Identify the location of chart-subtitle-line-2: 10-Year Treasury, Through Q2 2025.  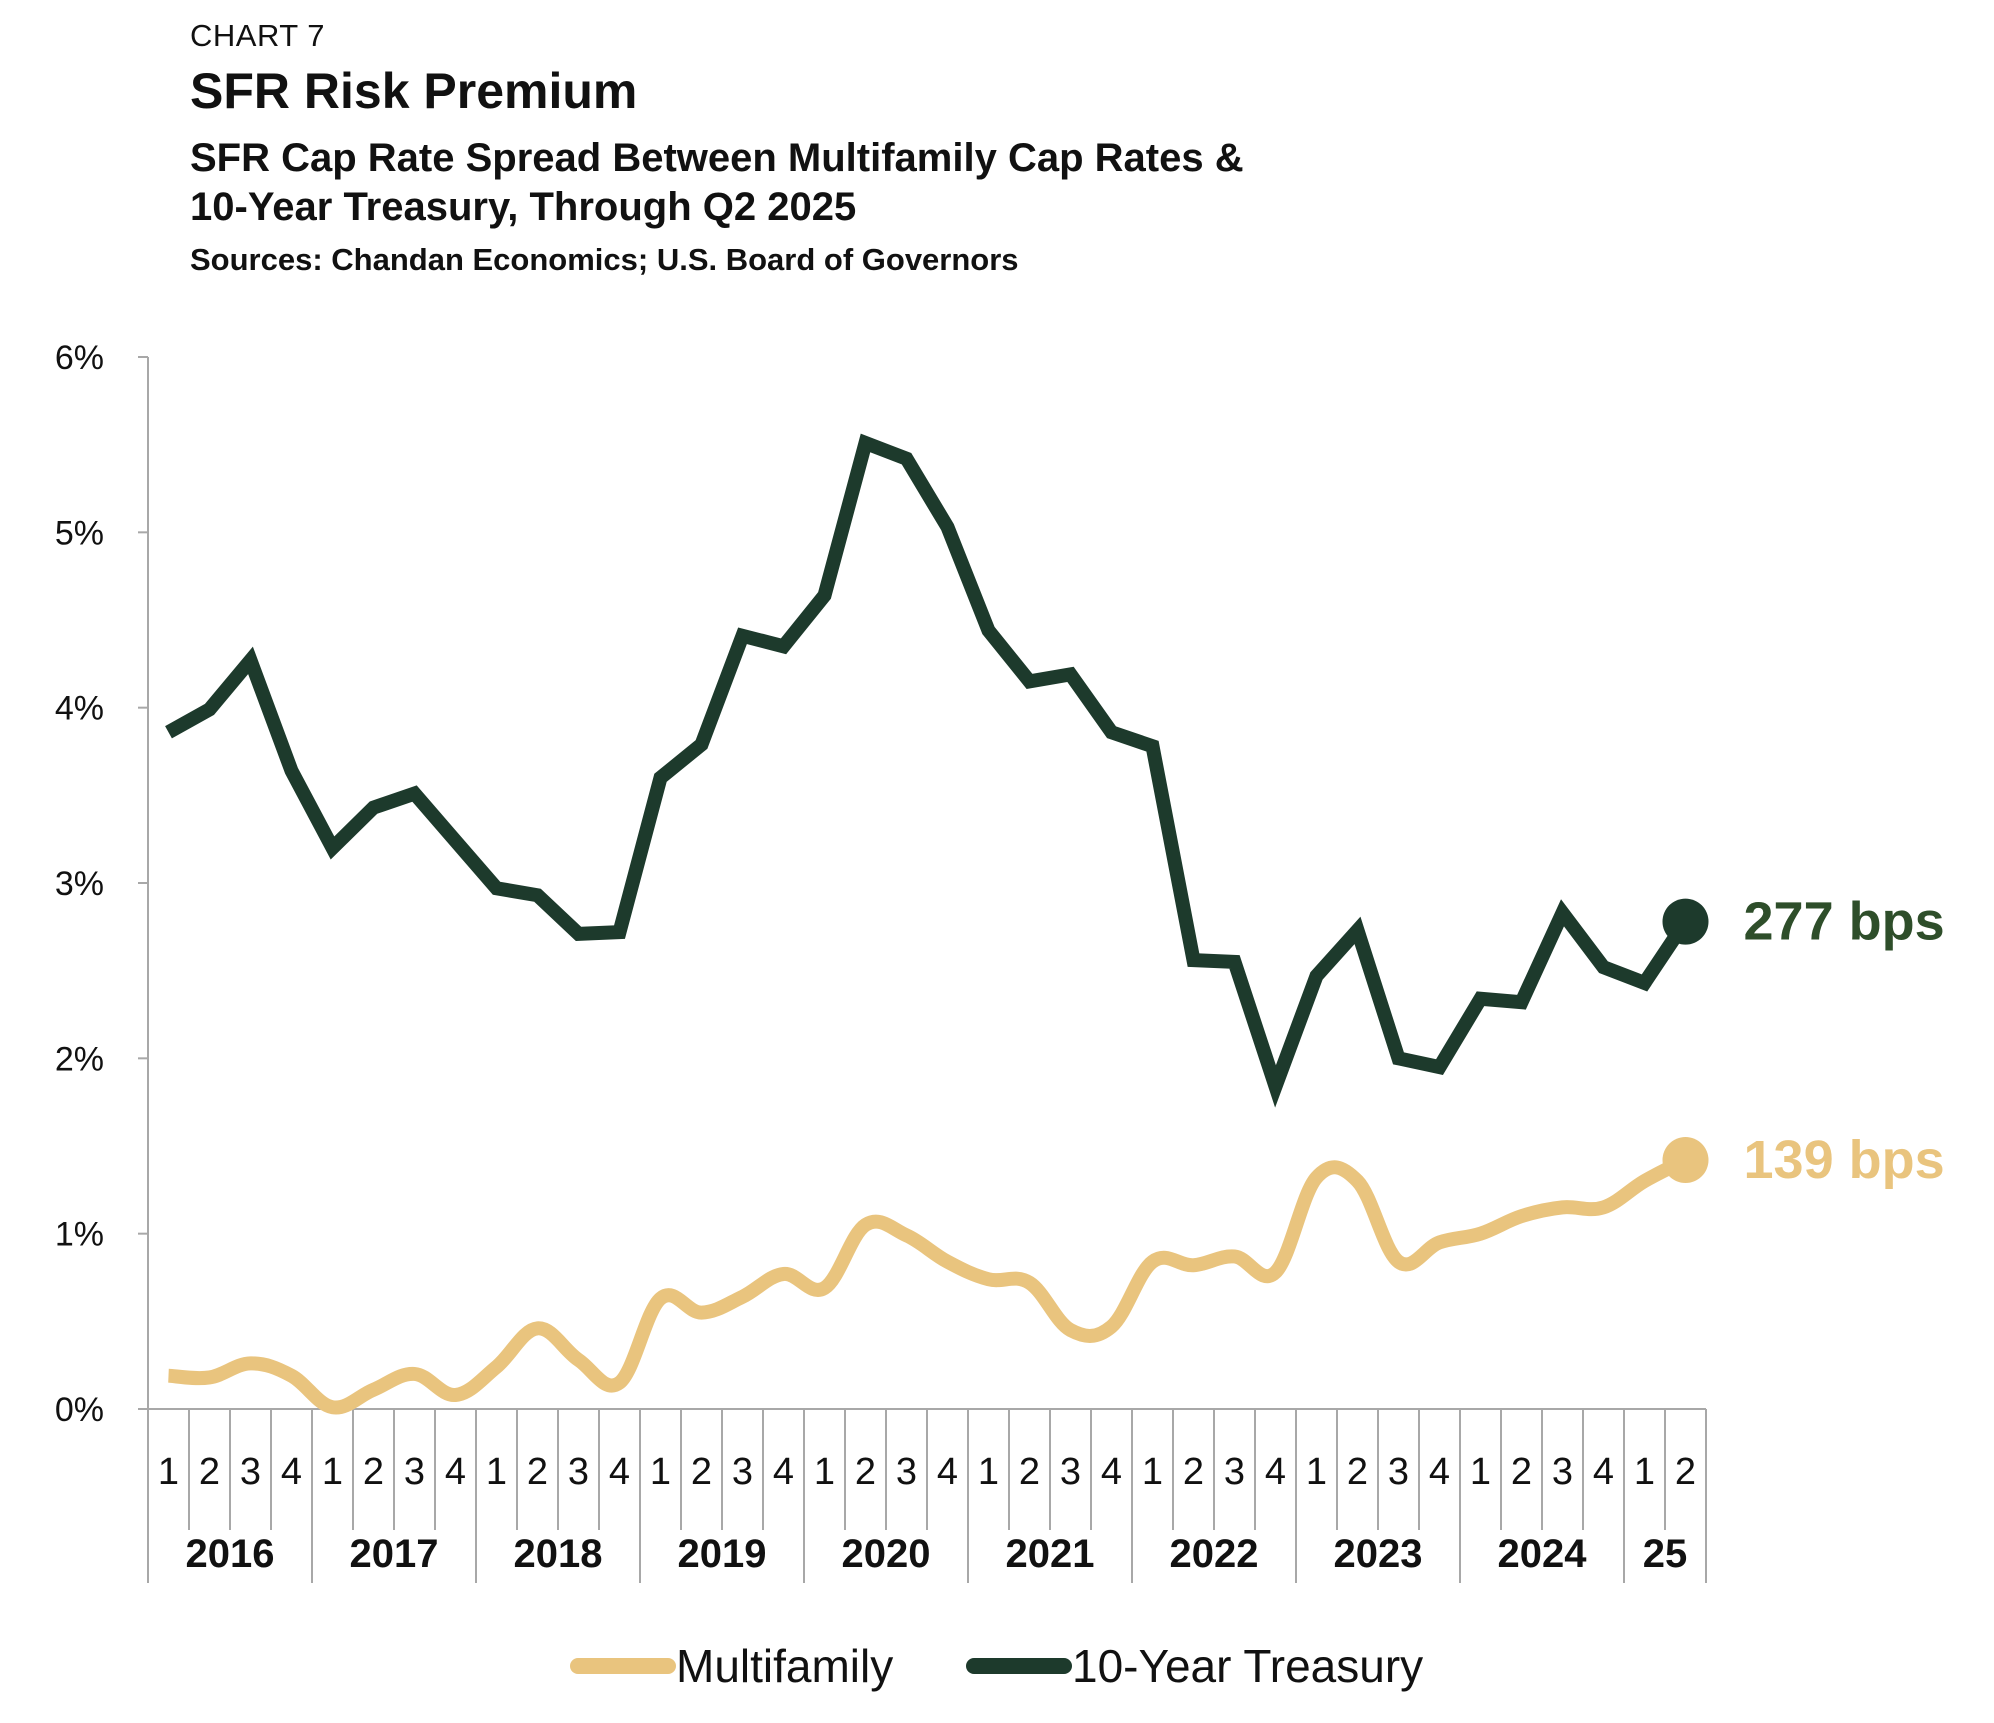
(523, 206).